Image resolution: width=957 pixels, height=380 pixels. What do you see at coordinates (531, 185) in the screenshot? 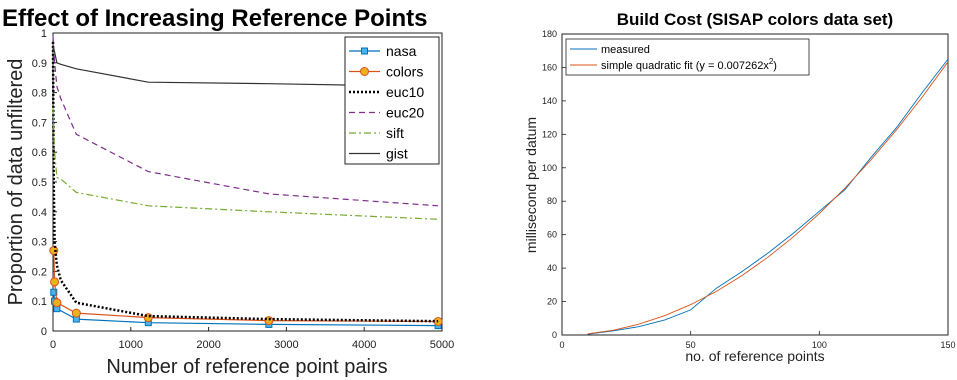
I see `chart2-y-label: millisecond per datum` at bounding box center [531, 185].